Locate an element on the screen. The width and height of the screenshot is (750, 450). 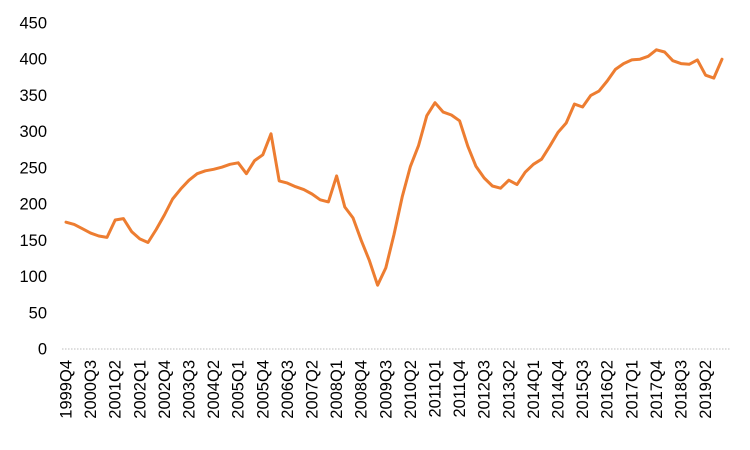
y-axis-tick-label: 250 is located at coordinates (33, 168).